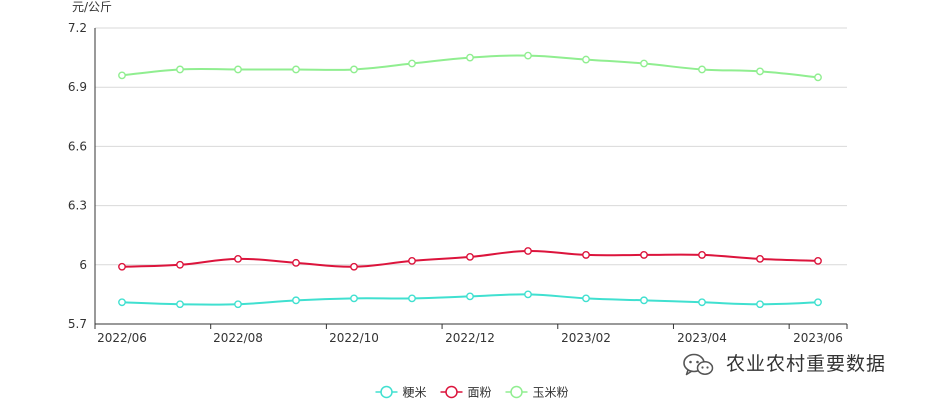  I want to click on series-粳米, so click(470, 299).